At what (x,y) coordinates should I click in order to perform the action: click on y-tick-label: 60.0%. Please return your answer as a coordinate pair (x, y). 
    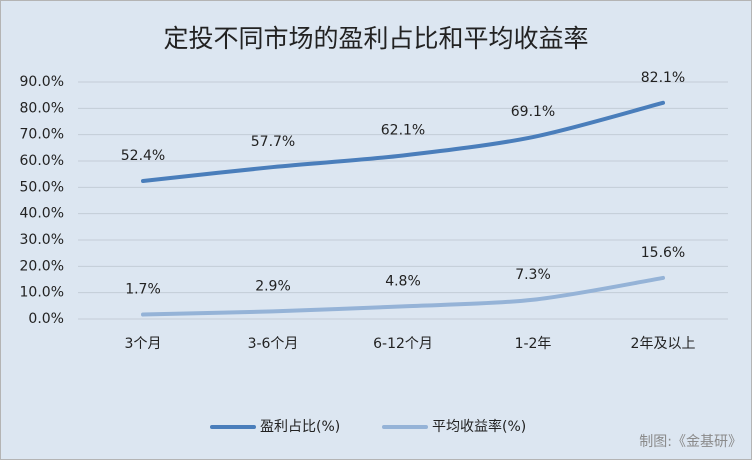
    Looking at the image, I should click on (42, 161).